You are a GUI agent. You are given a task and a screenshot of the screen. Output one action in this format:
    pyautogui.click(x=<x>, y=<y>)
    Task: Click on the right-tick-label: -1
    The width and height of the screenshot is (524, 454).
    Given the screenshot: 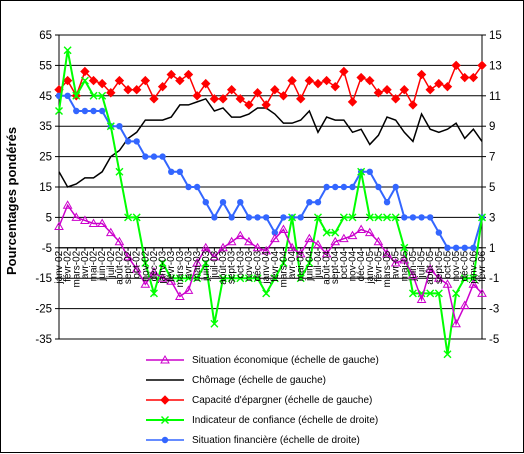 What is the action you would take?
    pyautogui.click(x=494, y=279)
    